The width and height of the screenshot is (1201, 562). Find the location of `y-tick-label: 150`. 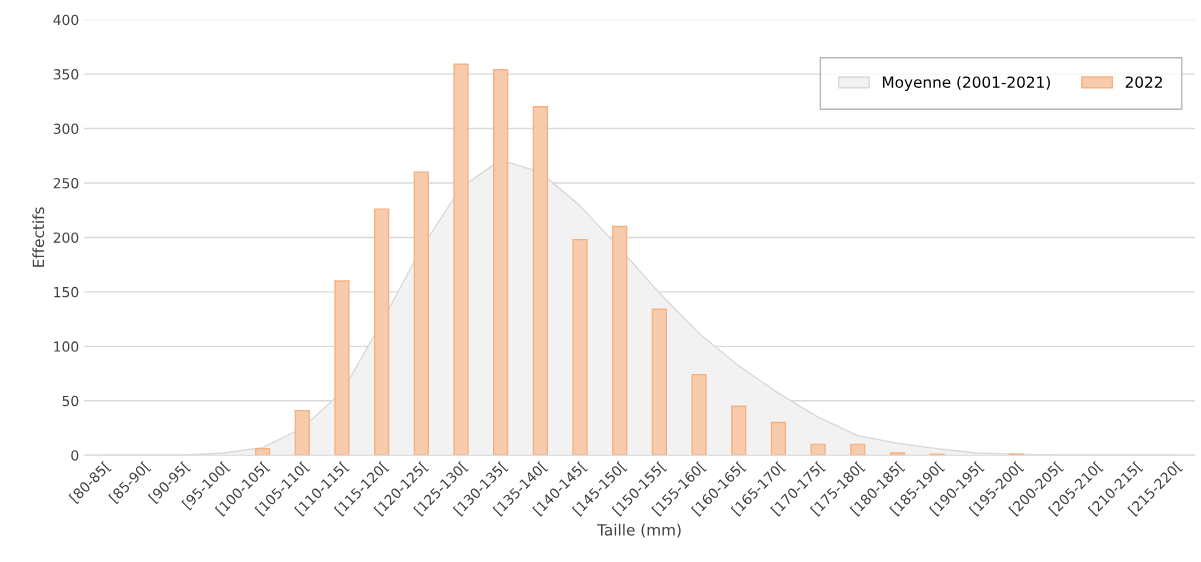

y-tick-label: 150 is located at coordinates (66, 292).